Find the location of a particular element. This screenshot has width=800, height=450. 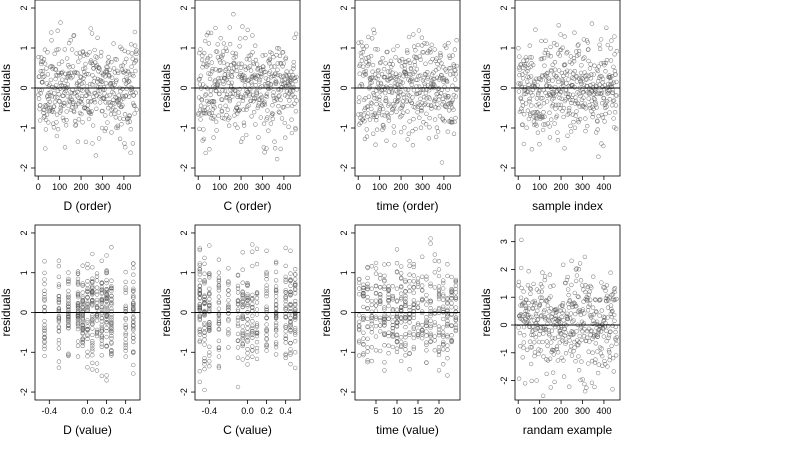

y-tick-label: -2 is located at coordinates (504, 381).